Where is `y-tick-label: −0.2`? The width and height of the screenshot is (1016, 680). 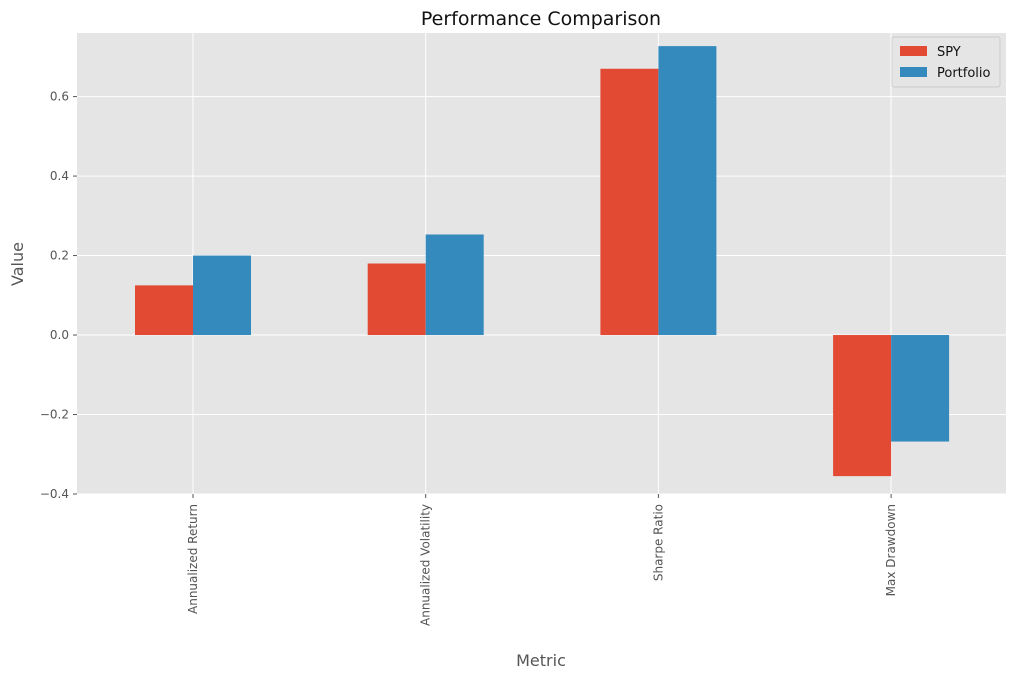 y-tick-label: −0.2 is located at coordinates (54, 415).